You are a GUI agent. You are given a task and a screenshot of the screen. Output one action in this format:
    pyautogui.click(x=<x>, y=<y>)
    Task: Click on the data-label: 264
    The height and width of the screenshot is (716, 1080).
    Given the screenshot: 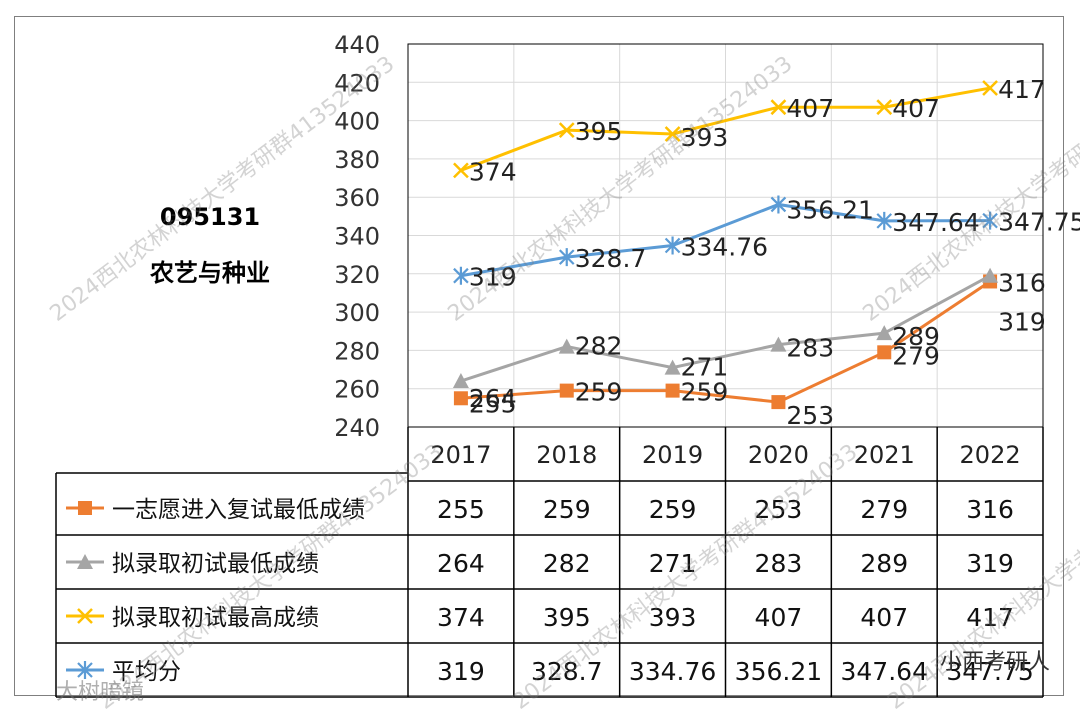 What is the action you would take?
    pyautogui.click(x=493, y=398)
    